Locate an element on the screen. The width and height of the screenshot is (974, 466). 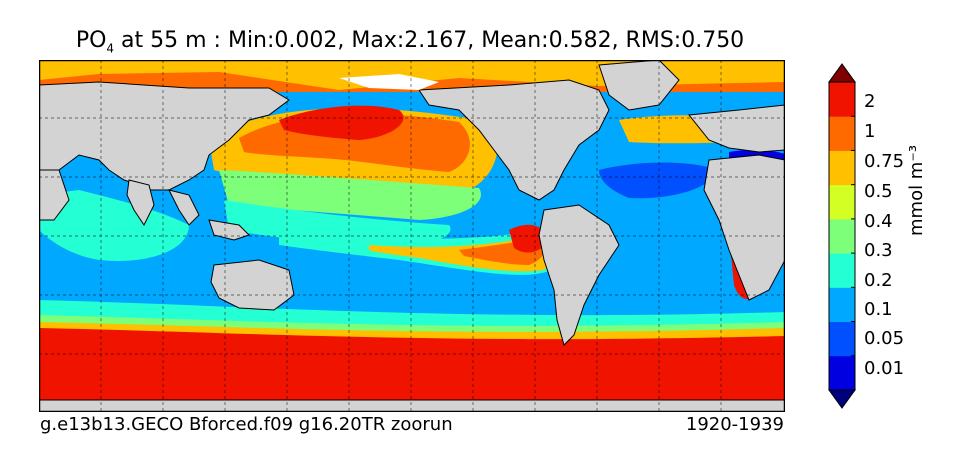
africa-east is located at coordinates (54, 195).